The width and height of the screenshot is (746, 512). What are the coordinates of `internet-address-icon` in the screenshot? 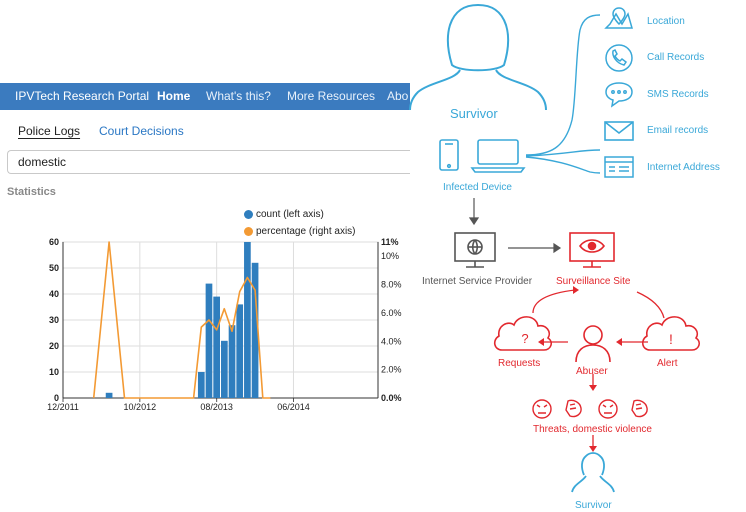 It's located at (619, 167).